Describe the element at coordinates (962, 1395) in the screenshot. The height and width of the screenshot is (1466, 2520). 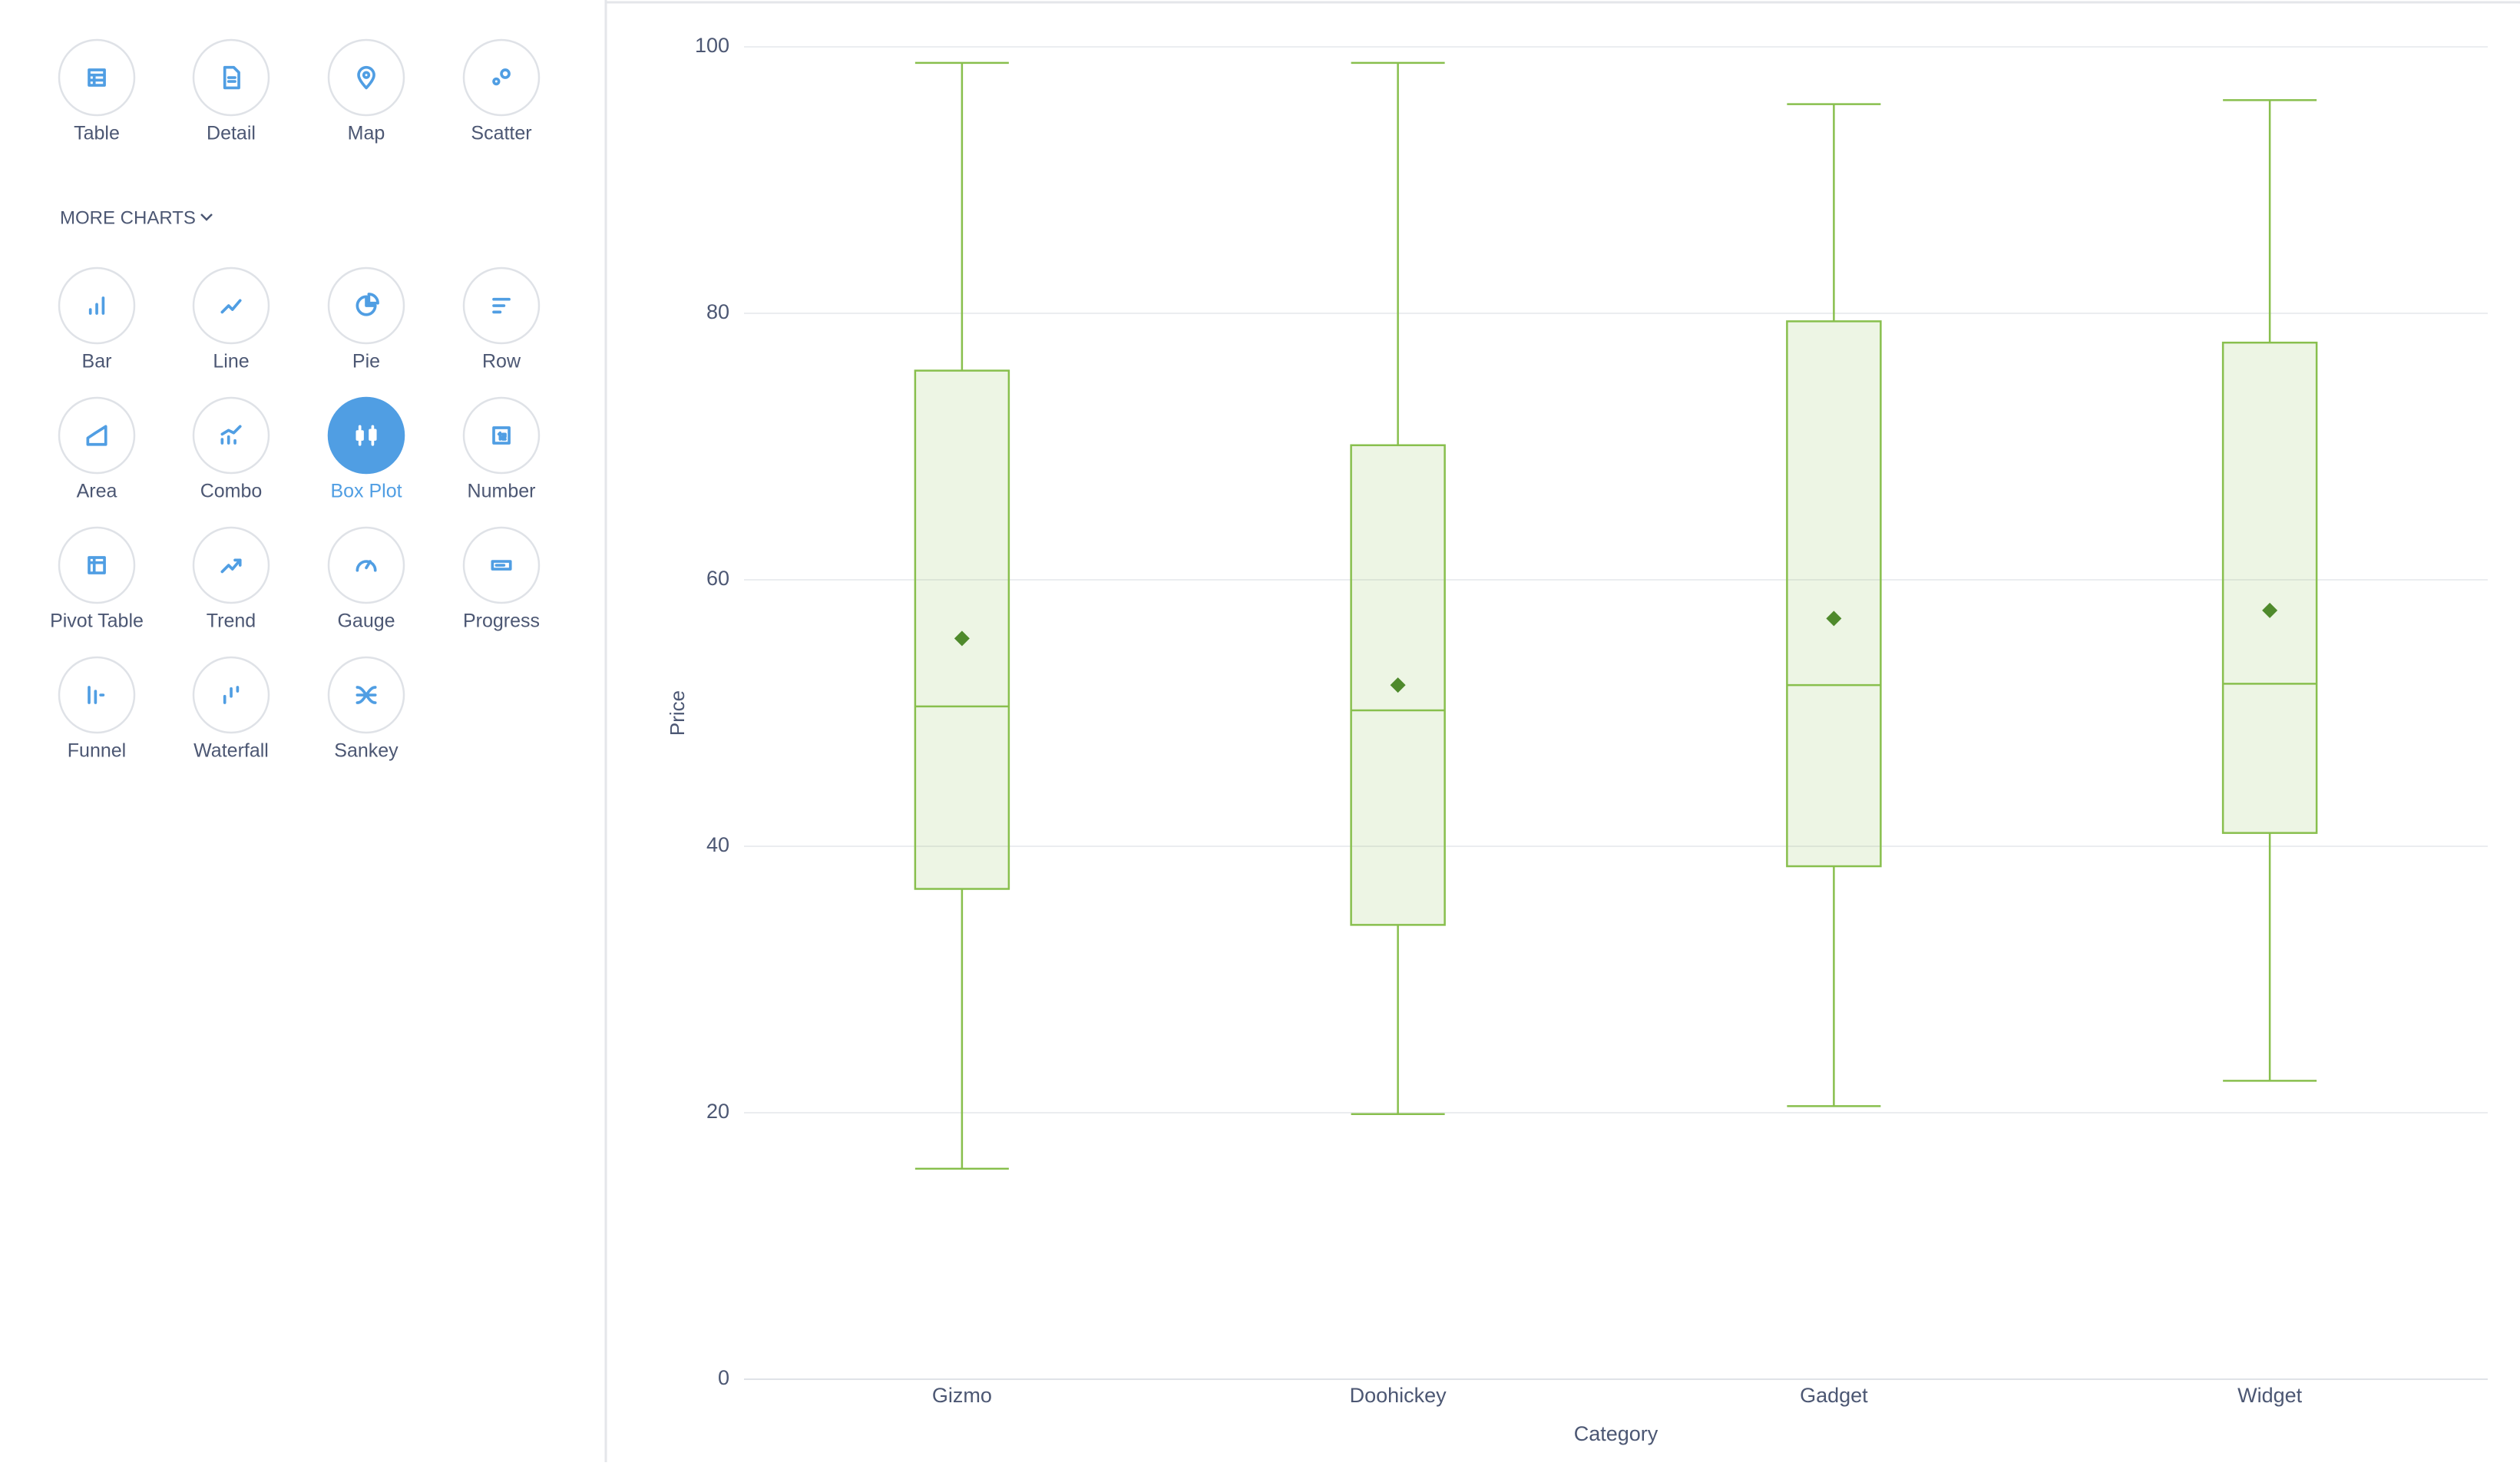
I see `x-tick-label: Gizmo` at that location.